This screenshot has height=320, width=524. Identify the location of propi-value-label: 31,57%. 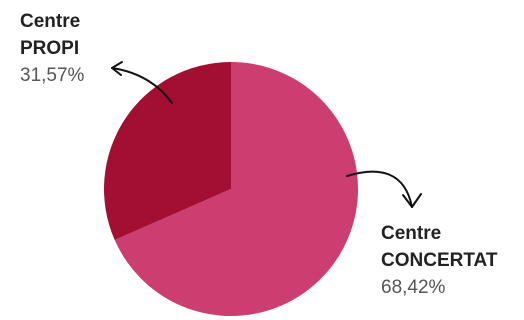
(52, 75).